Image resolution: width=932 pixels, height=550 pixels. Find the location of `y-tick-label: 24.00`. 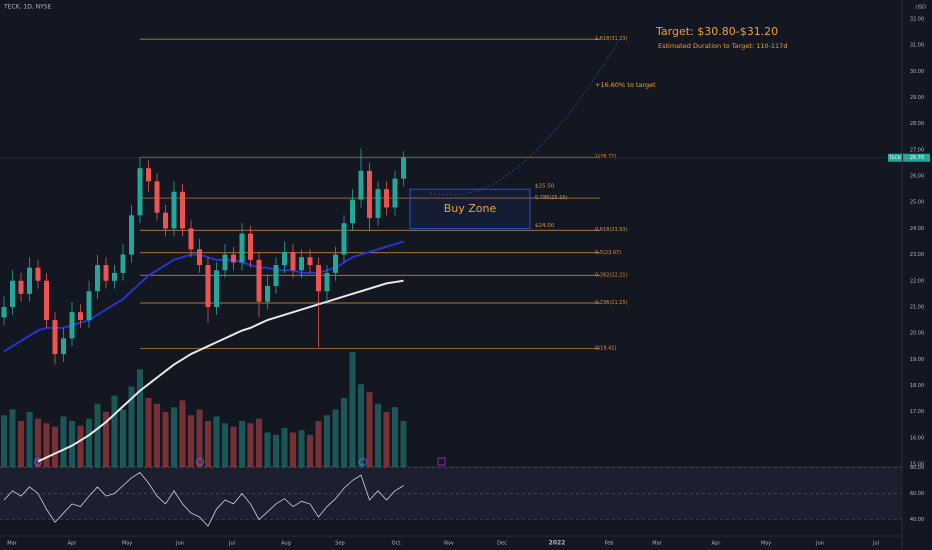

y-tick-label: 24.00 is located at coordinates (917, 229).